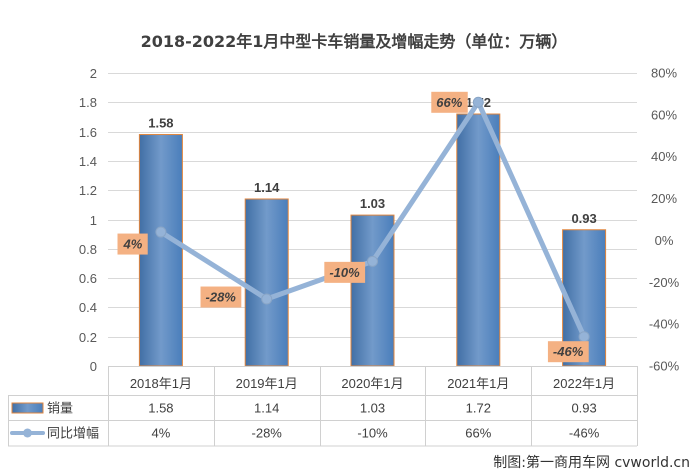 The height and width of the screenshot is (476, 698). What do you see at coordinates (664, 282) in the screenshot?
I see `right-axis-tick-label: -20%` at bounding box center [664, 282].